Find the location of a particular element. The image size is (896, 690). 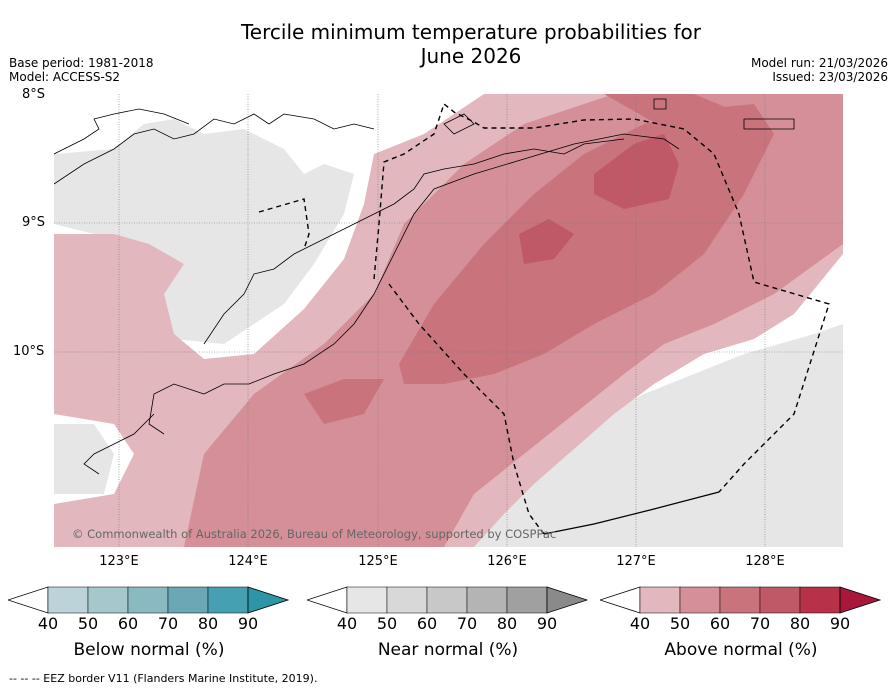

lon-label-125e: 125°E is located at coordinates (378, 561).